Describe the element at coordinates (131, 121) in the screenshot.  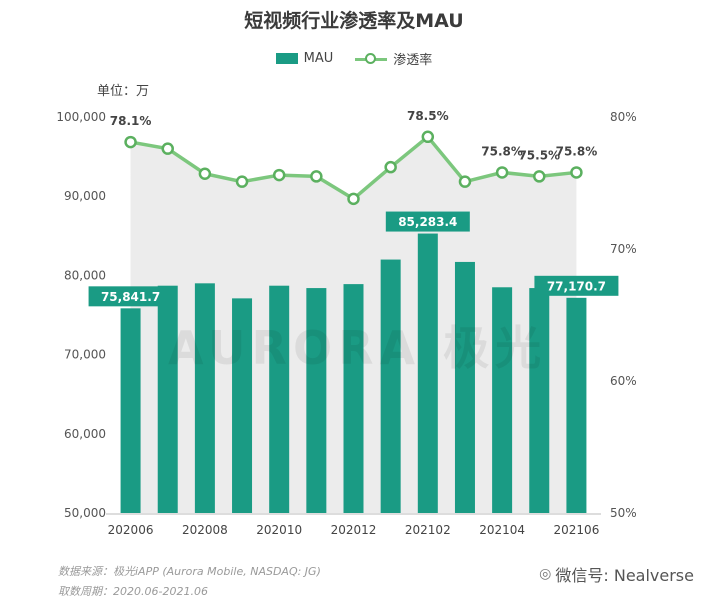
I see `penetration-label: 78.1%` at that location.